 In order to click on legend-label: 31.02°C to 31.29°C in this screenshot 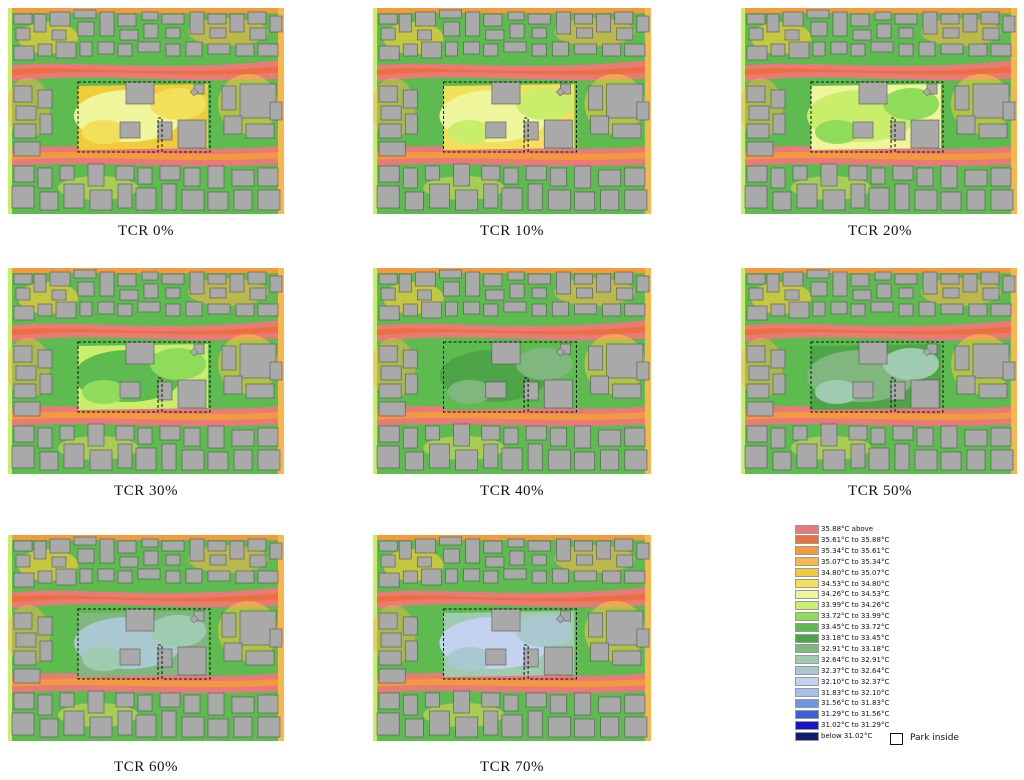, I will do `click(855, 725)`.